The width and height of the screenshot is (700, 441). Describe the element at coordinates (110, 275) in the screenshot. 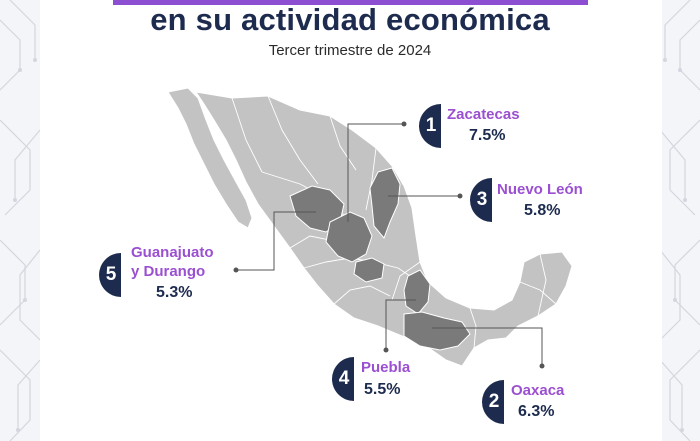

I see `rank-5-badge: 5` at that location.